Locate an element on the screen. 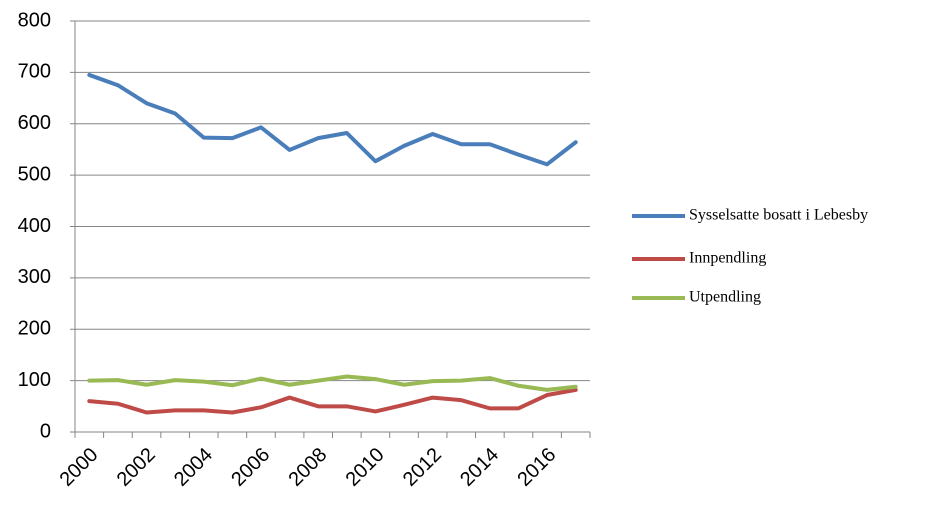 The height and width of the screenshot is (508, 943). legend-label: Utpendling is located at coordinates (725, 297).